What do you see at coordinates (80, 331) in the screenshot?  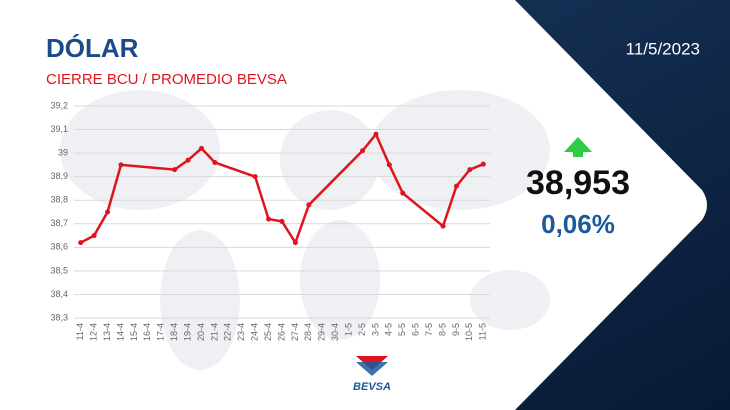 I see `x-tick-label: 11-4` at bounding box center [80, 331].